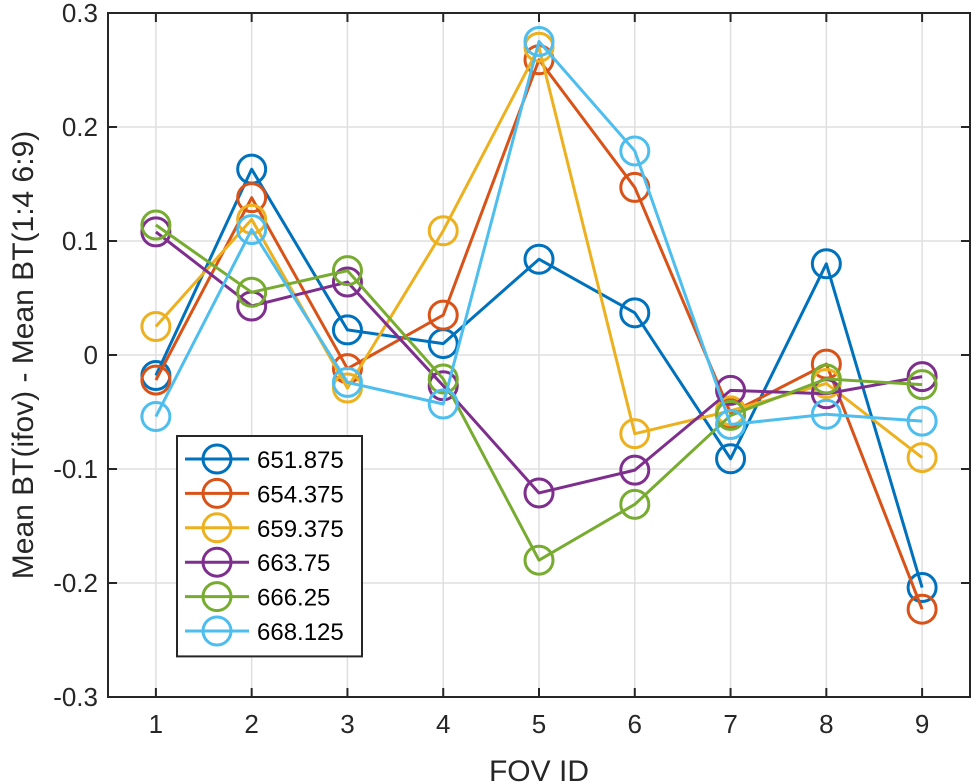 This screenshot has width=979, height=784. What do you see at coordinates (826, 724) in the screenshot?
I see `x-tick-label: 8` at bounding box center [826, 724].